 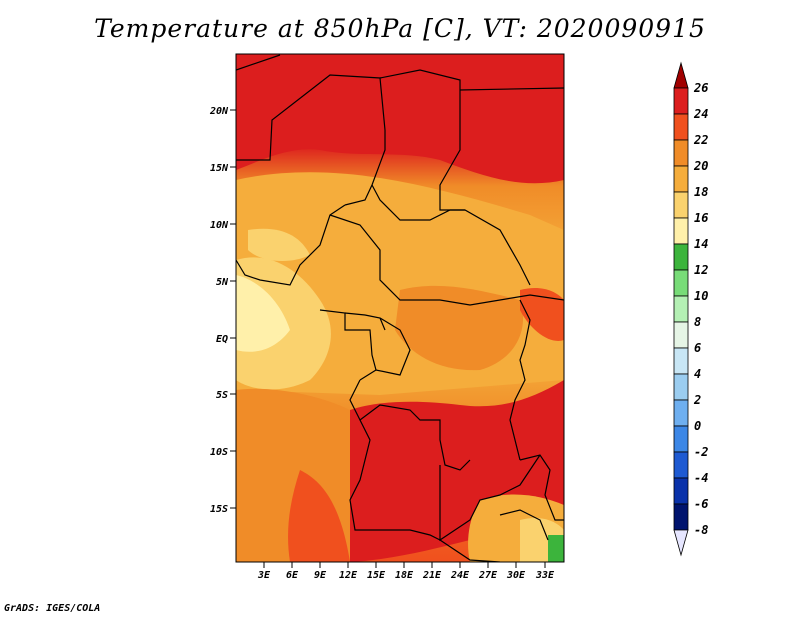 I want to click on lon-label: 3E, so click(x=264, y=575).